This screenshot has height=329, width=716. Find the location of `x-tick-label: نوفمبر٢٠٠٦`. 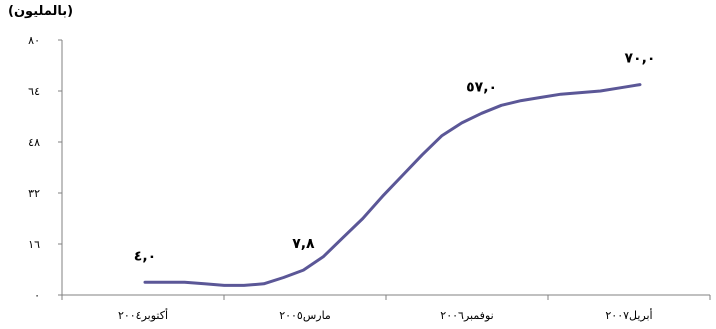

x-tick-label: نوفمبر٢٠٠٦ is located at coordinates (466, 315).